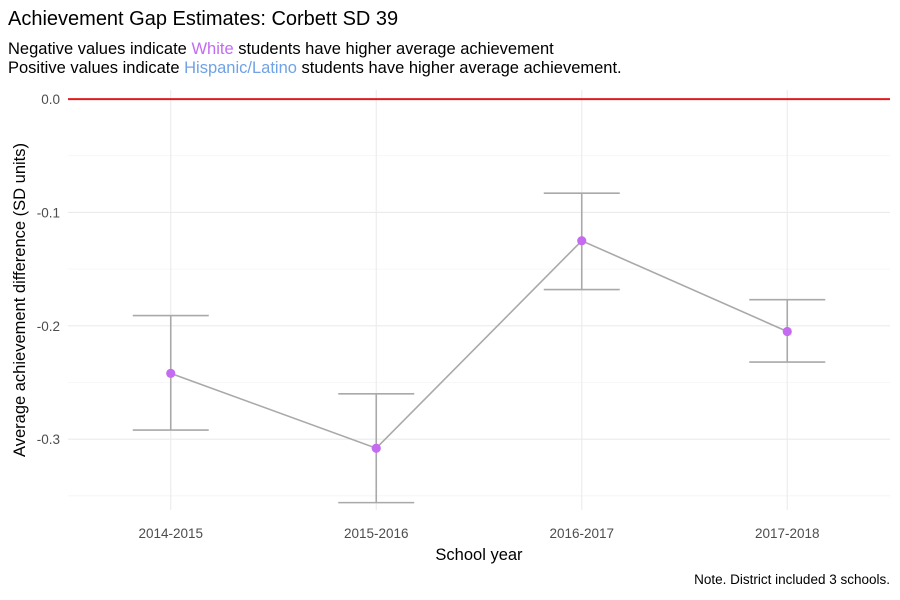  Describe the element at coordinates (787, 533) in the screenshot. I see `x-tick-label: 2017-2018` at that location.